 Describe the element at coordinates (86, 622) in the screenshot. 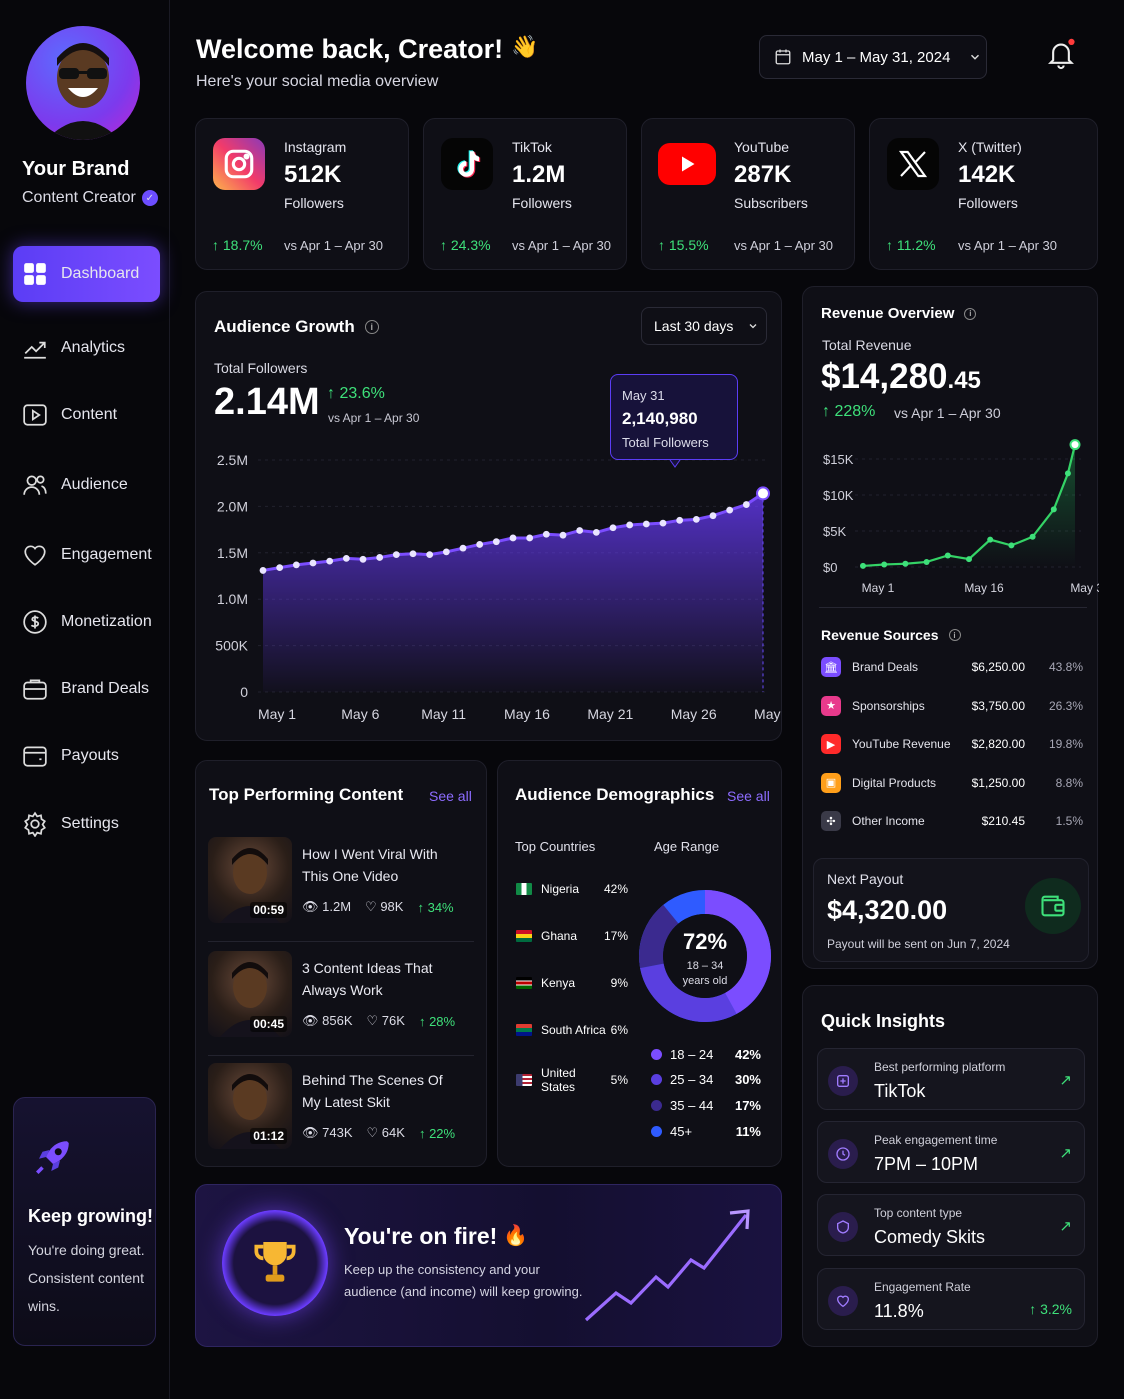

I see `nav-monetization: Monetization` at that location.